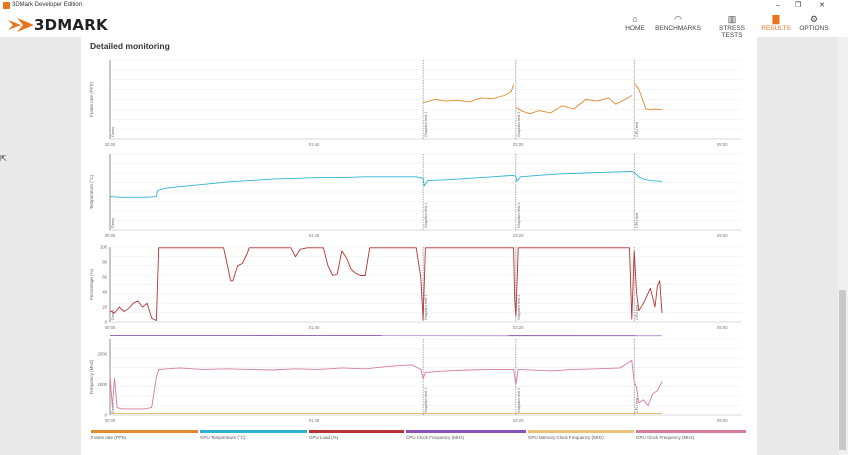 The image size is (848, 455). What do you see at coordinates (776, 28) in the screenshot?
I see `nav-label: RESULTS` at bounding box center [776, 28].